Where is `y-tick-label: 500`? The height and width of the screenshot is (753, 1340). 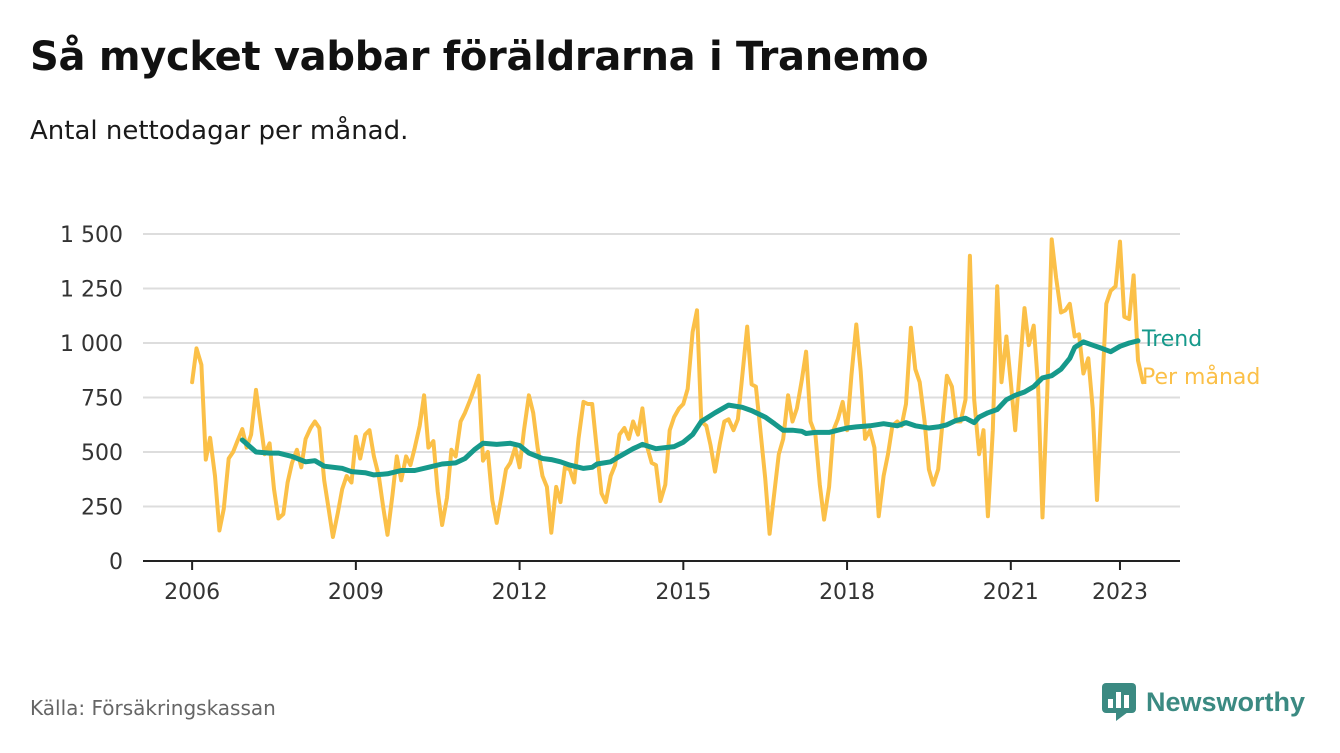 y-tick-label: 500 is located at coordinates (102, 453).